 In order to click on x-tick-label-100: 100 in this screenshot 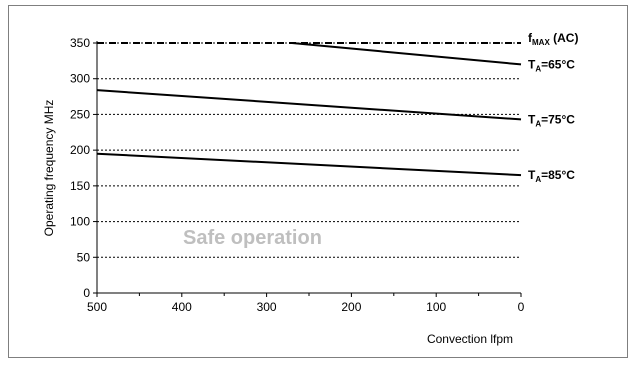, I will do `click(436, 307)`.